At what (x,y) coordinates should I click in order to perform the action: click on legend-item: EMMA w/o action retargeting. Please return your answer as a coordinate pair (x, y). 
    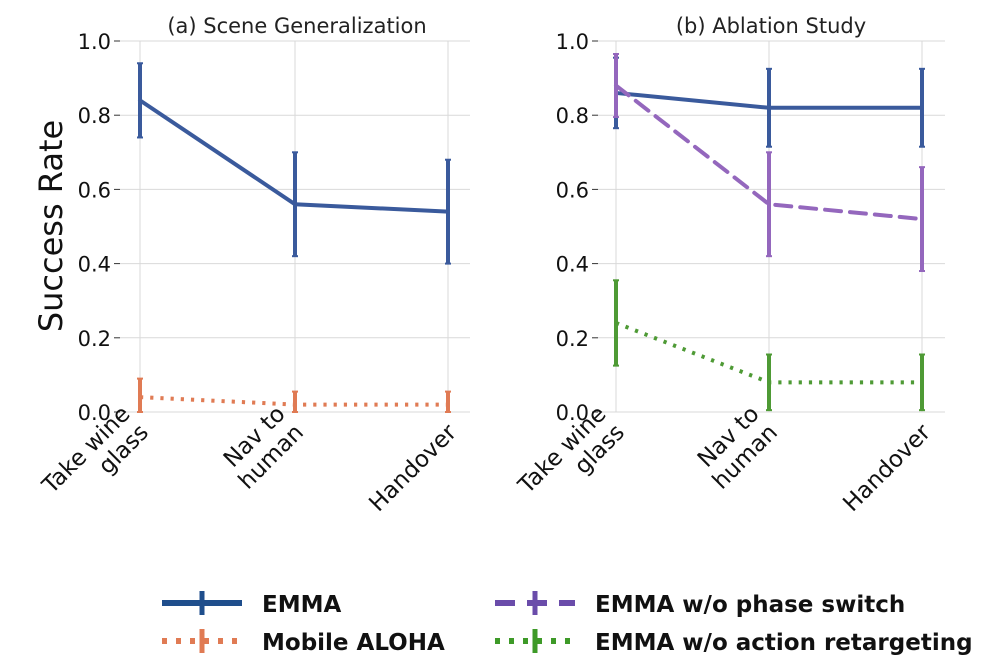
    Looking at the image, I should click on (734, 642).